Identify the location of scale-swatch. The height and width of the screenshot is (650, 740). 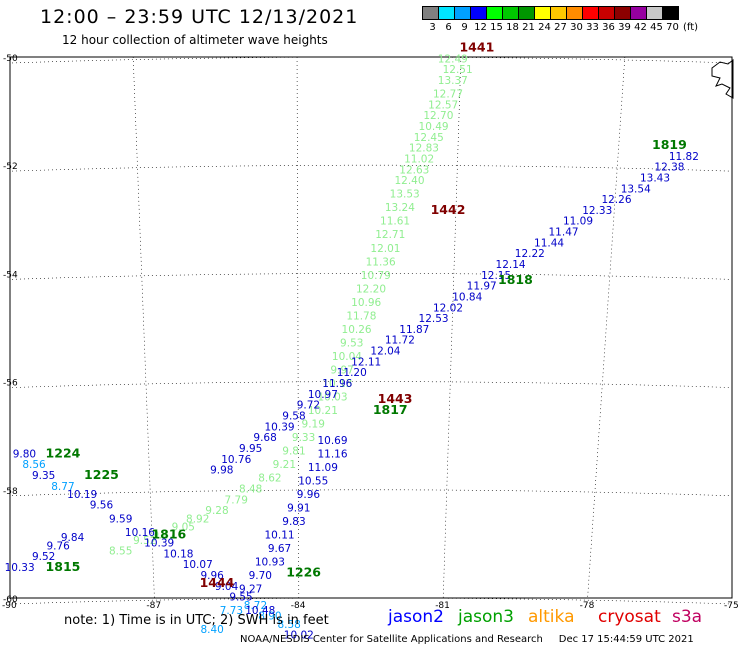
(670, 13).